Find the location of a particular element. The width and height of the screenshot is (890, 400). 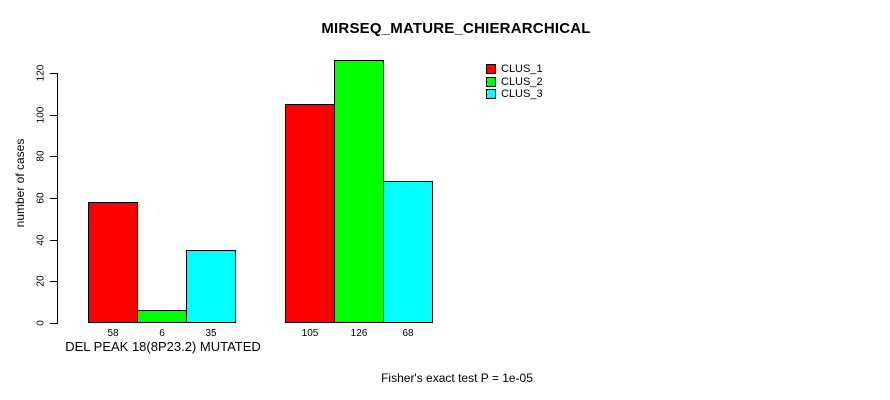

y-tick-label: 60 is located at coordinates (41, 198).